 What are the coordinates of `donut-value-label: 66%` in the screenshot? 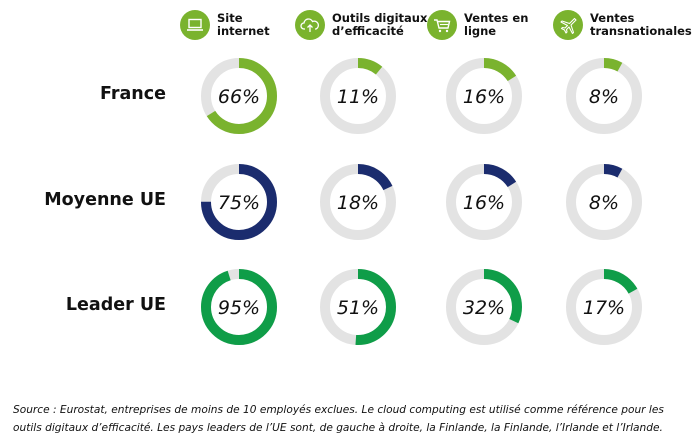 It's located at (239, 97).